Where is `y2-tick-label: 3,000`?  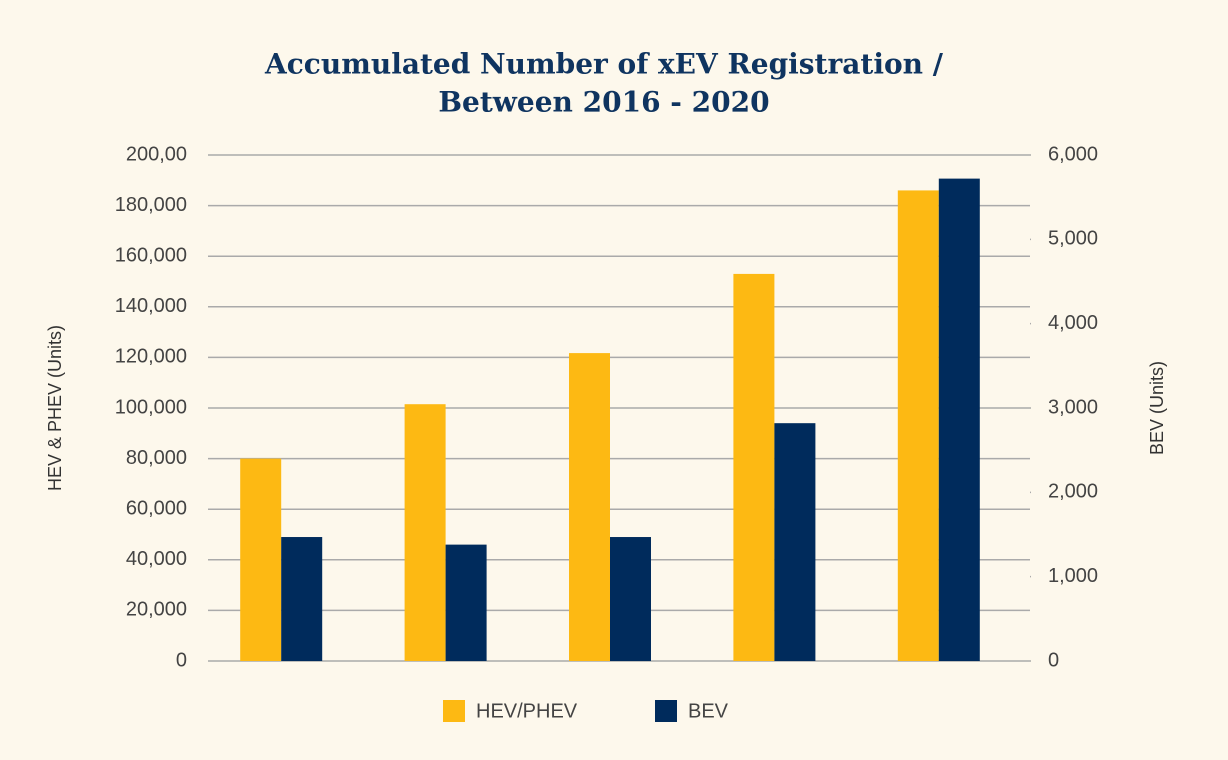 y2-tick-label: 3,000 is located at coordinates (1073, 407).